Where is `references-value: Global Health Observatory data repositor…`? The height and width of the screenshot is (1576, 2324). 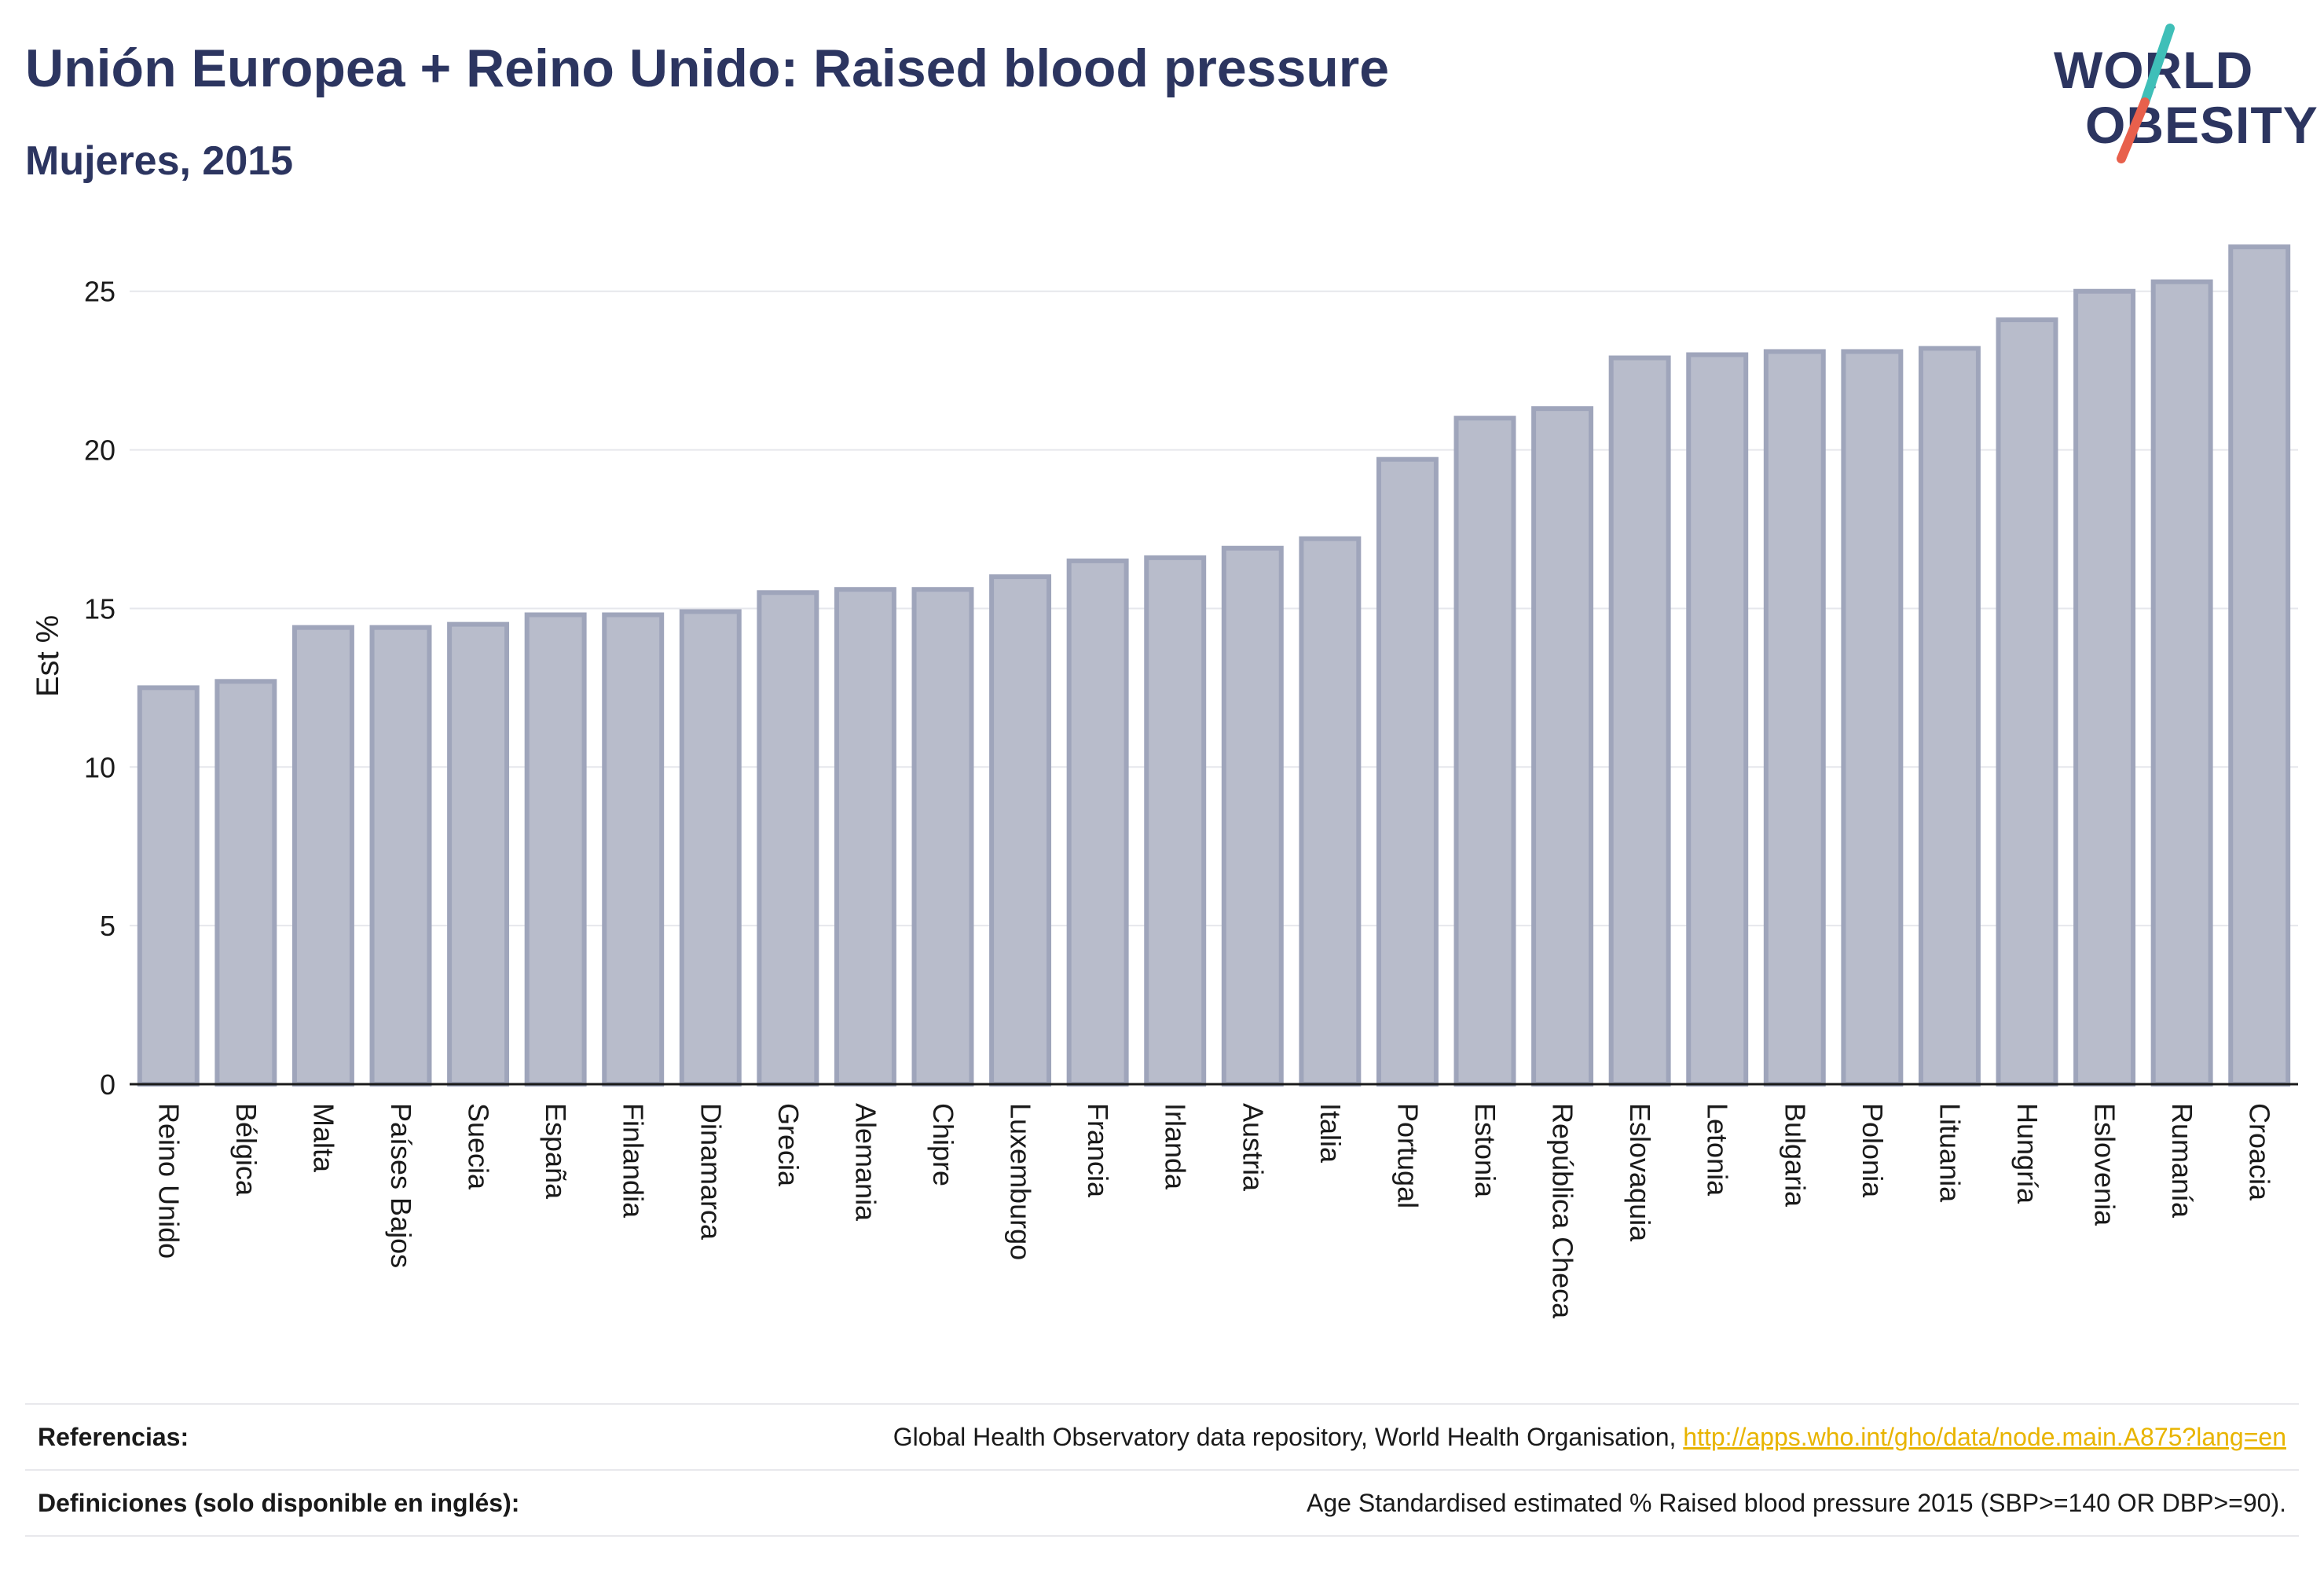
references-value: Global Health Observatory data repositor… is located at coordinates (1596, 1437).